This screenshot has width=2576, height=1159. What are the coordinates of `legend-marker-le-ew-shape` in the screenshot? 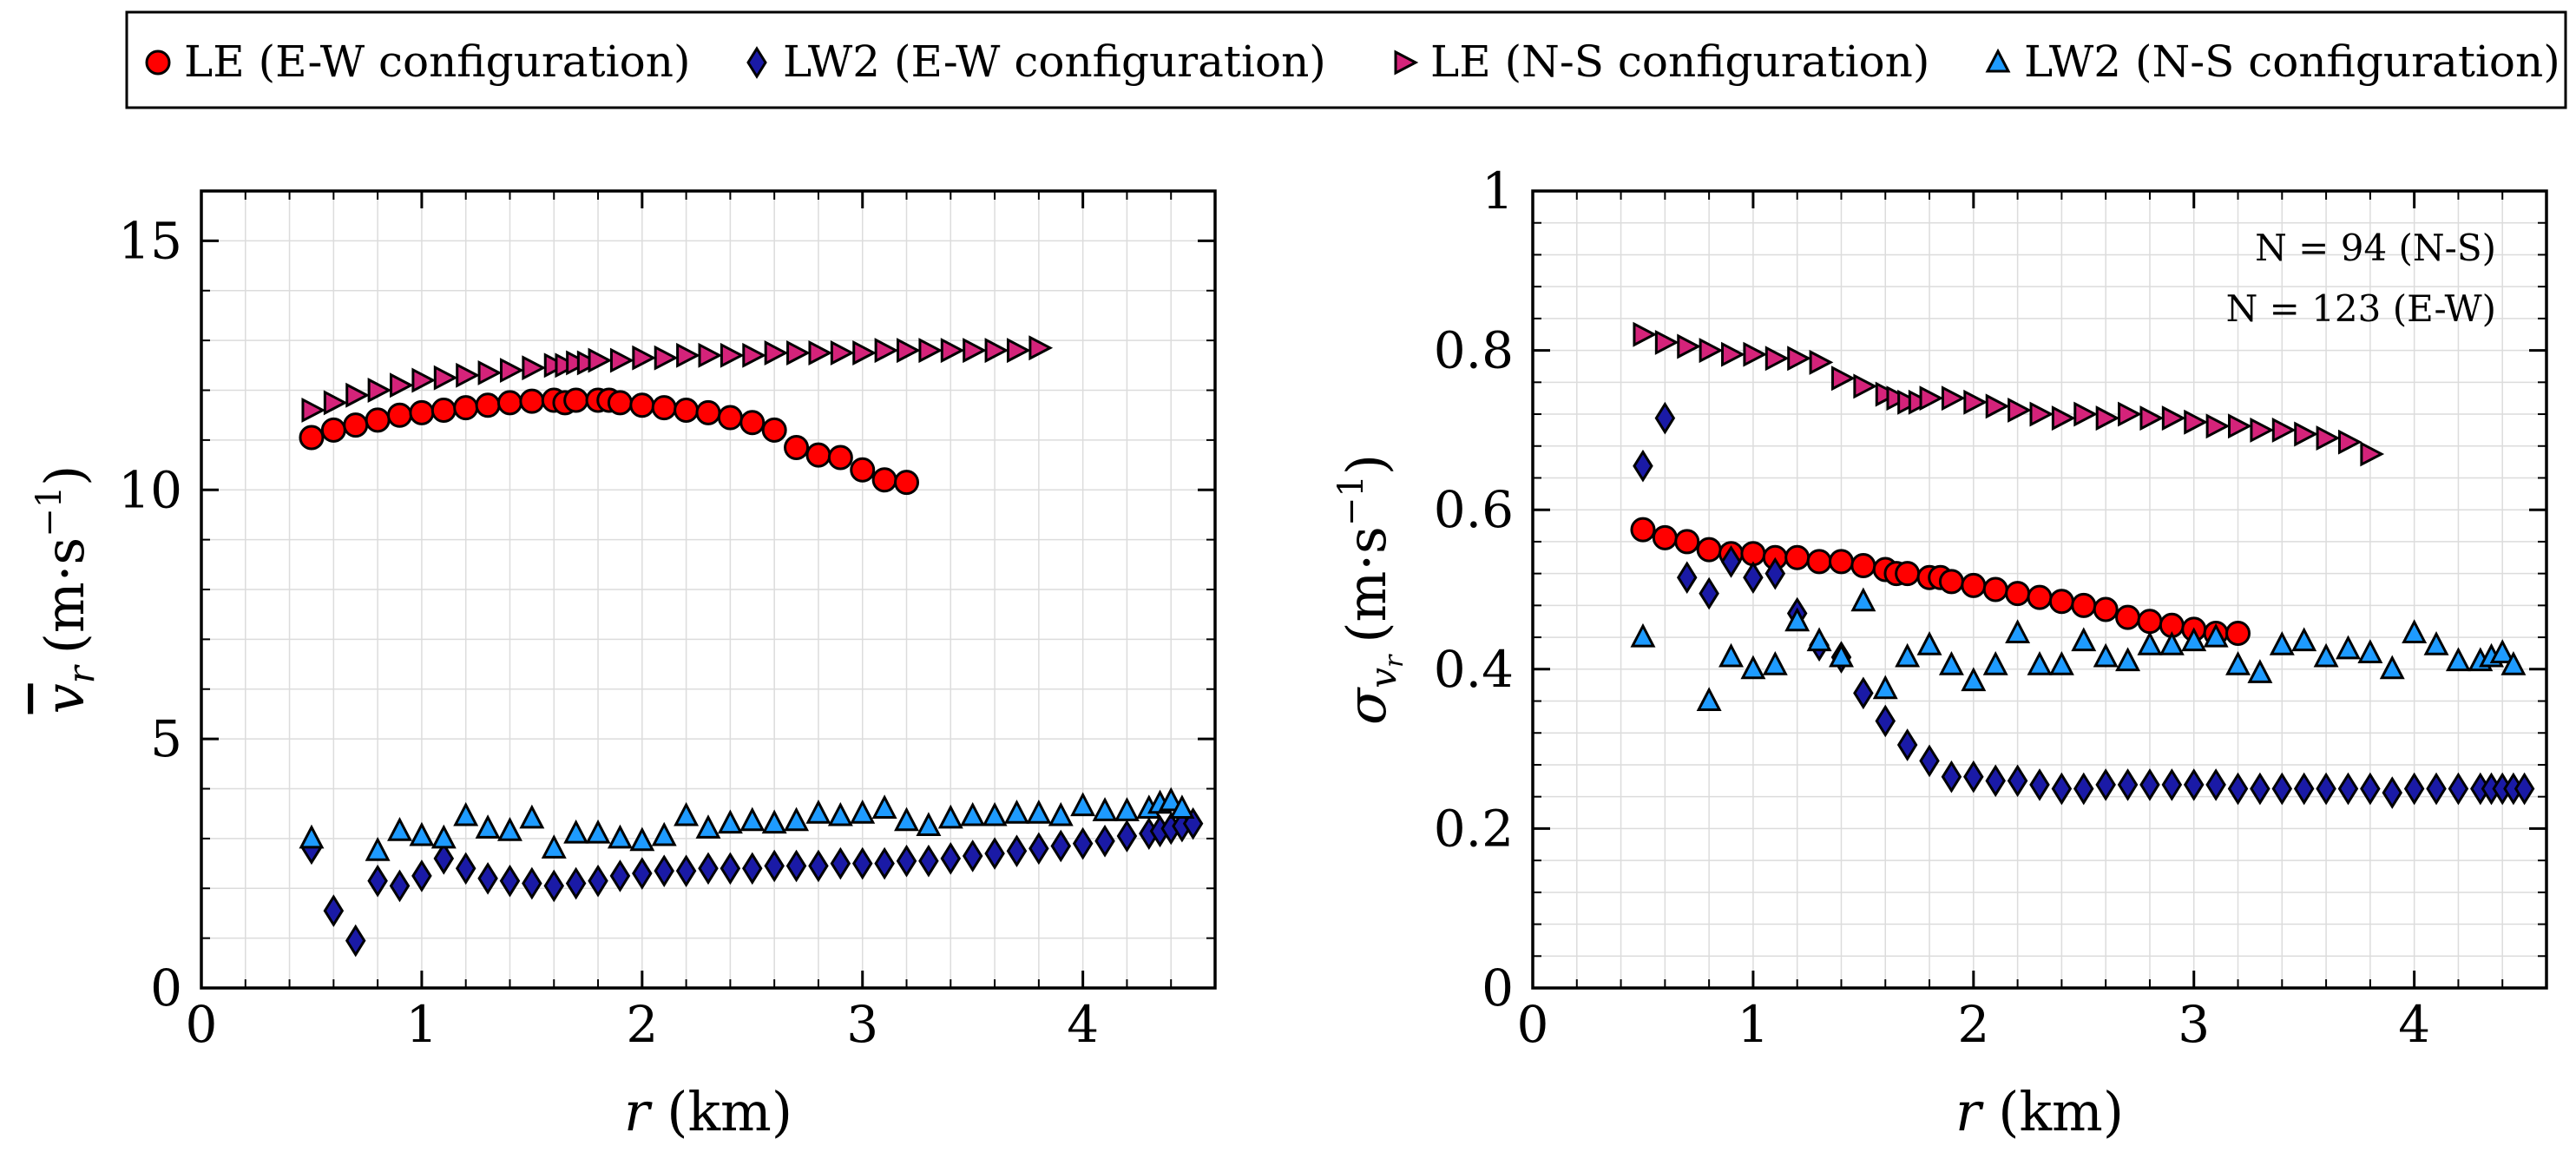 It's located at (158, 63).